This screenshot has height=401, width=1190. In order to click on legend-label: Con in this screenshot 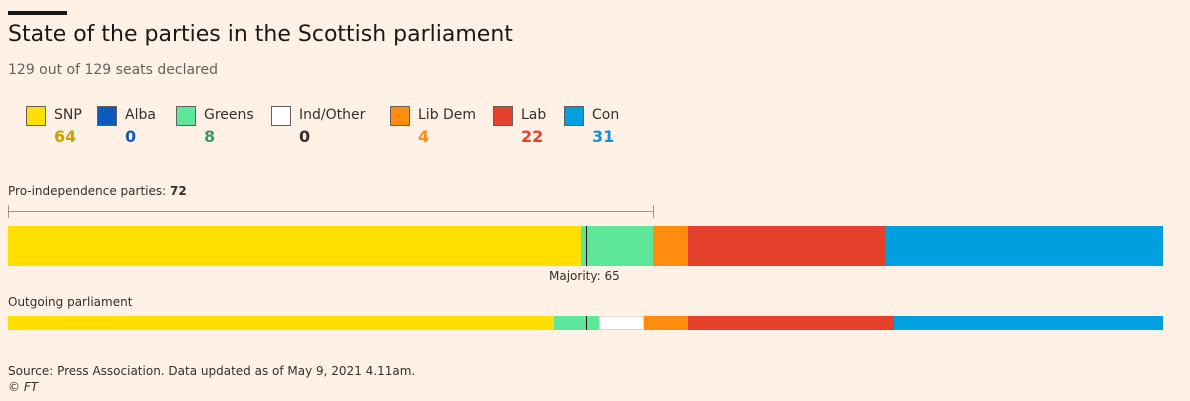, I will do `click(606, 115)`.